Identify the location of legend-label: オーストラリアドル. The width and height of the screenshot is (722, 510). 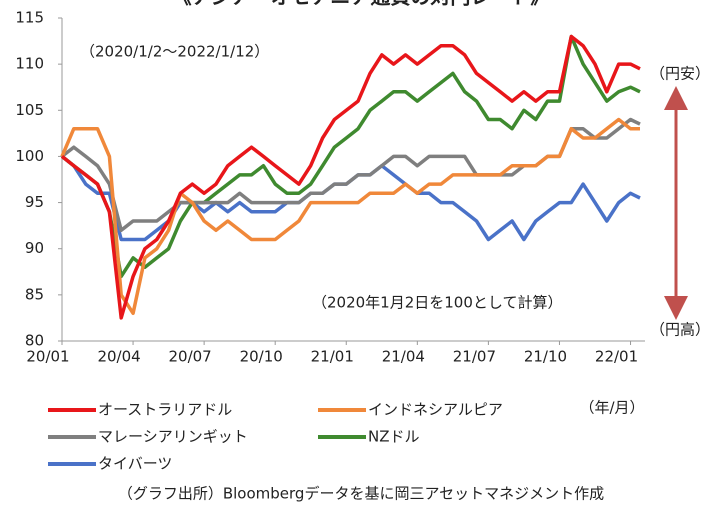
(165, 410).